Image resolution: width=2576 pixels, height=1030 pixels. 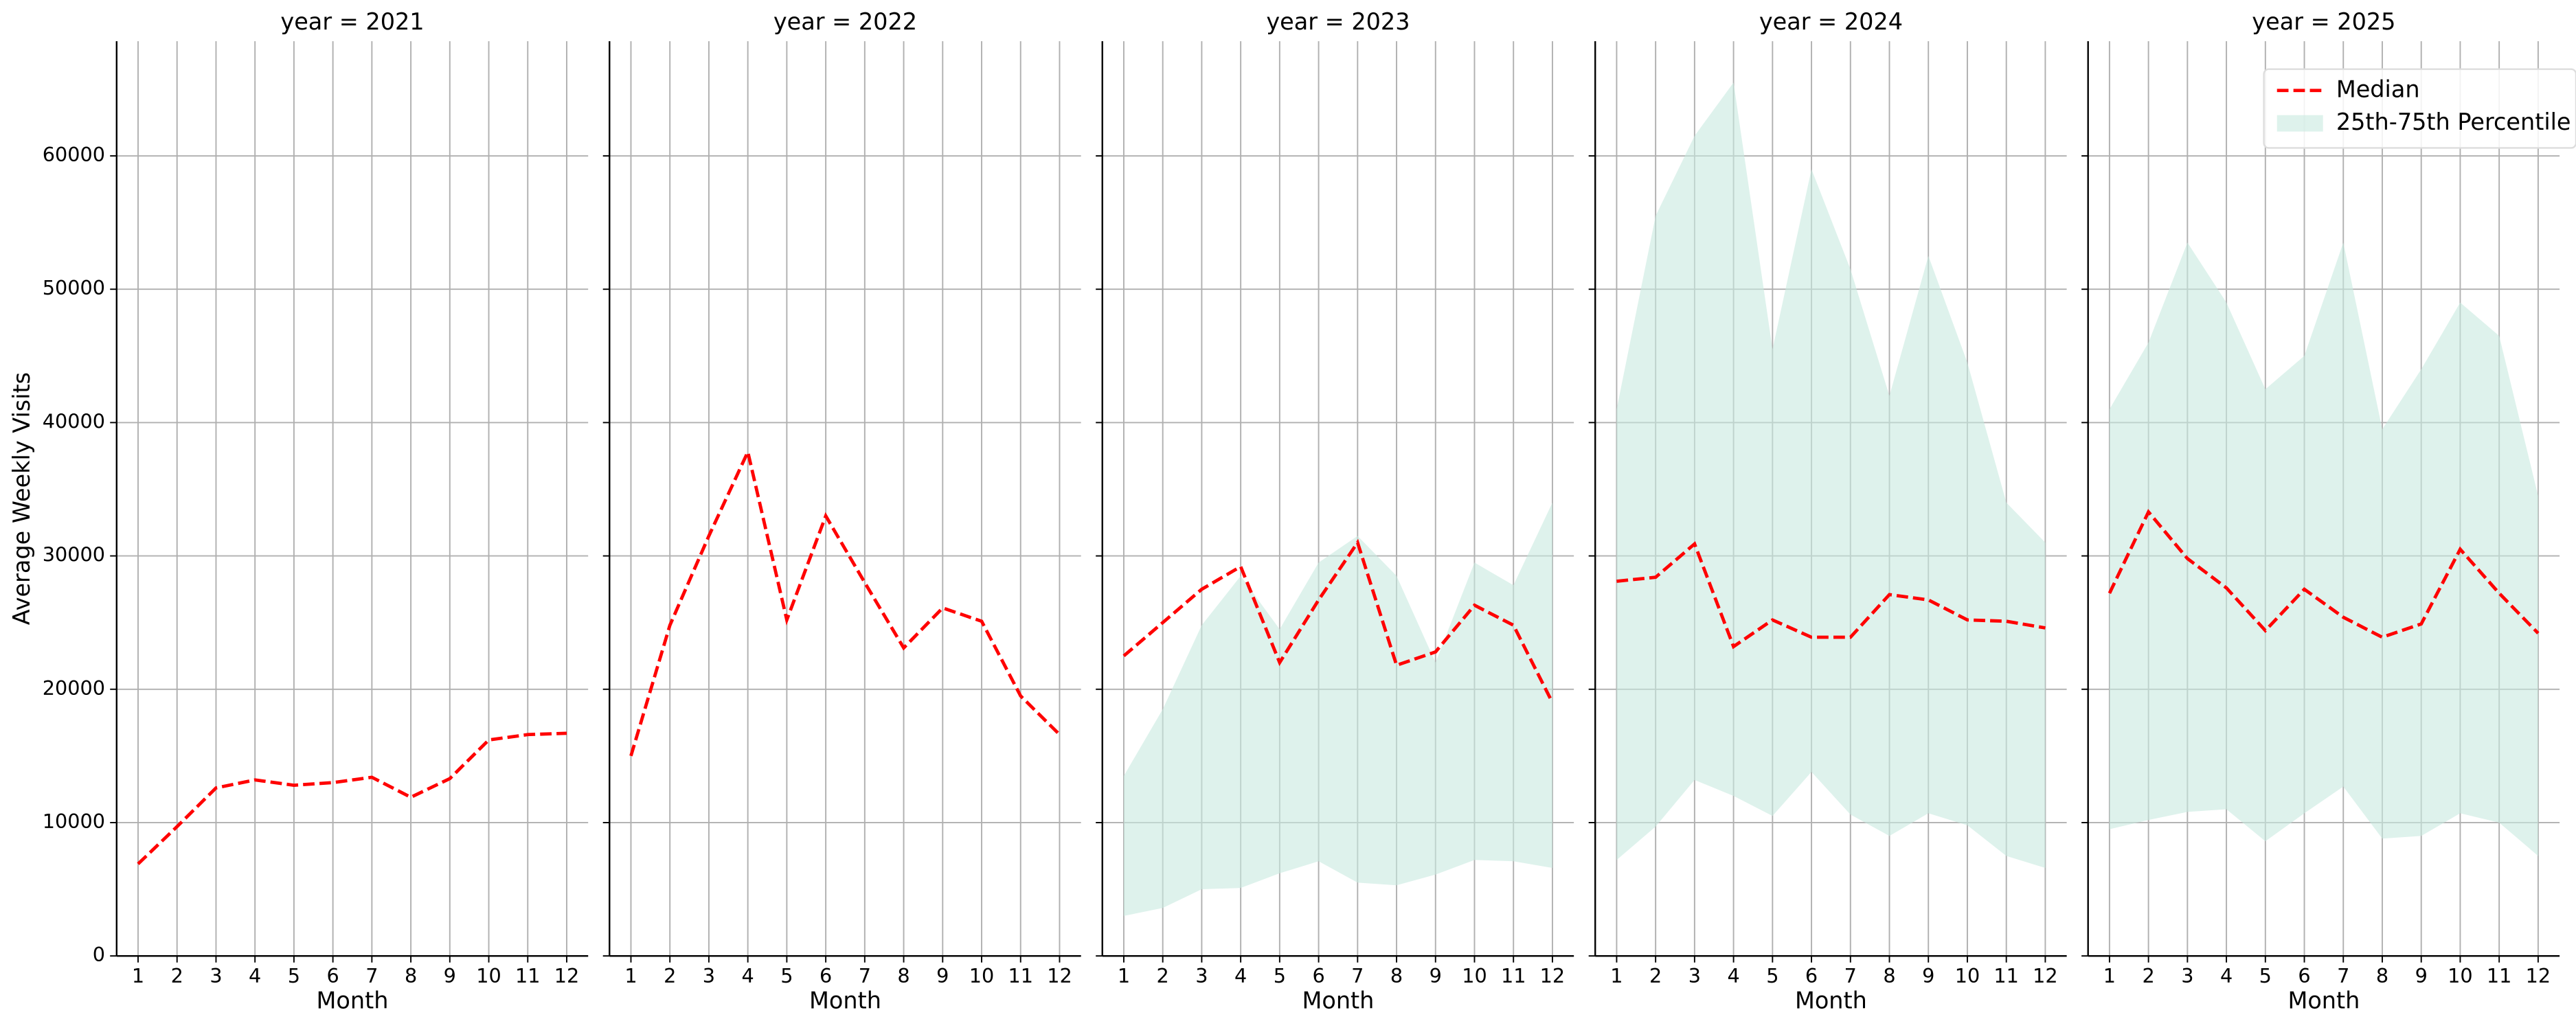 What do you see at coordinates (74, 154) in the screenshot?
I see `y-tick-label: 60000` at bounding box center [74, 154].